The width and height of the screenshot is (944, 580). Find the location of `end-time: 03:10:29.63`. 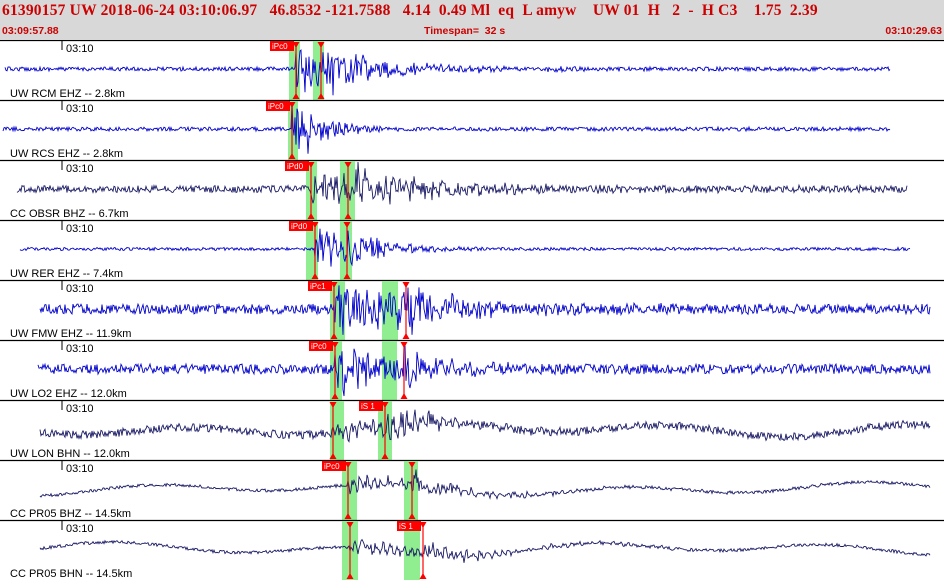

end-time: 03:10:29.63 is located at coordinates (913, 31).